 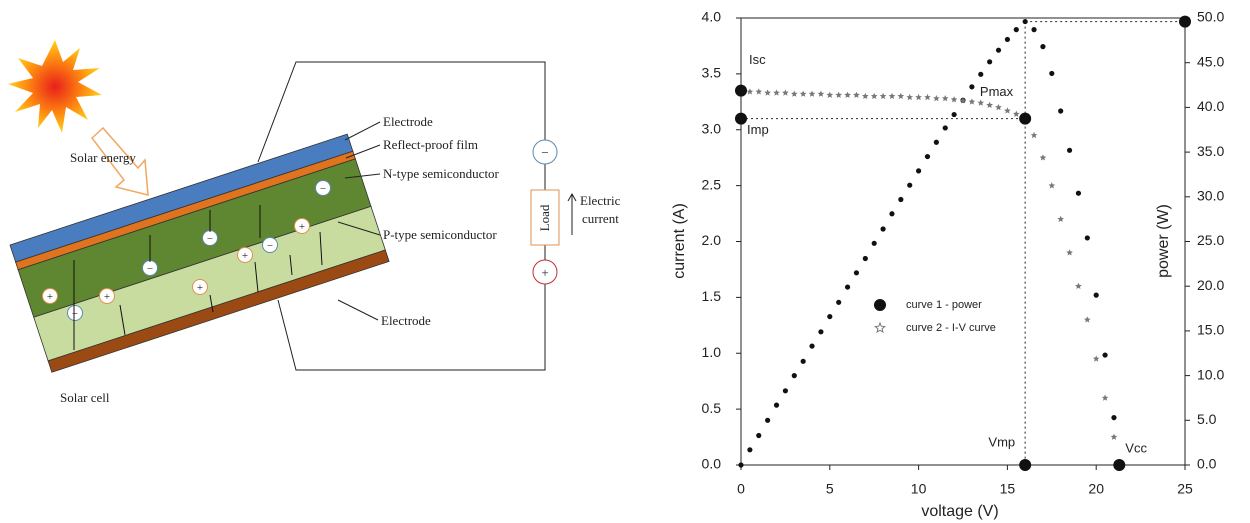 I want to click on y-tick-label: 2.0, so click(x=712, y=240).